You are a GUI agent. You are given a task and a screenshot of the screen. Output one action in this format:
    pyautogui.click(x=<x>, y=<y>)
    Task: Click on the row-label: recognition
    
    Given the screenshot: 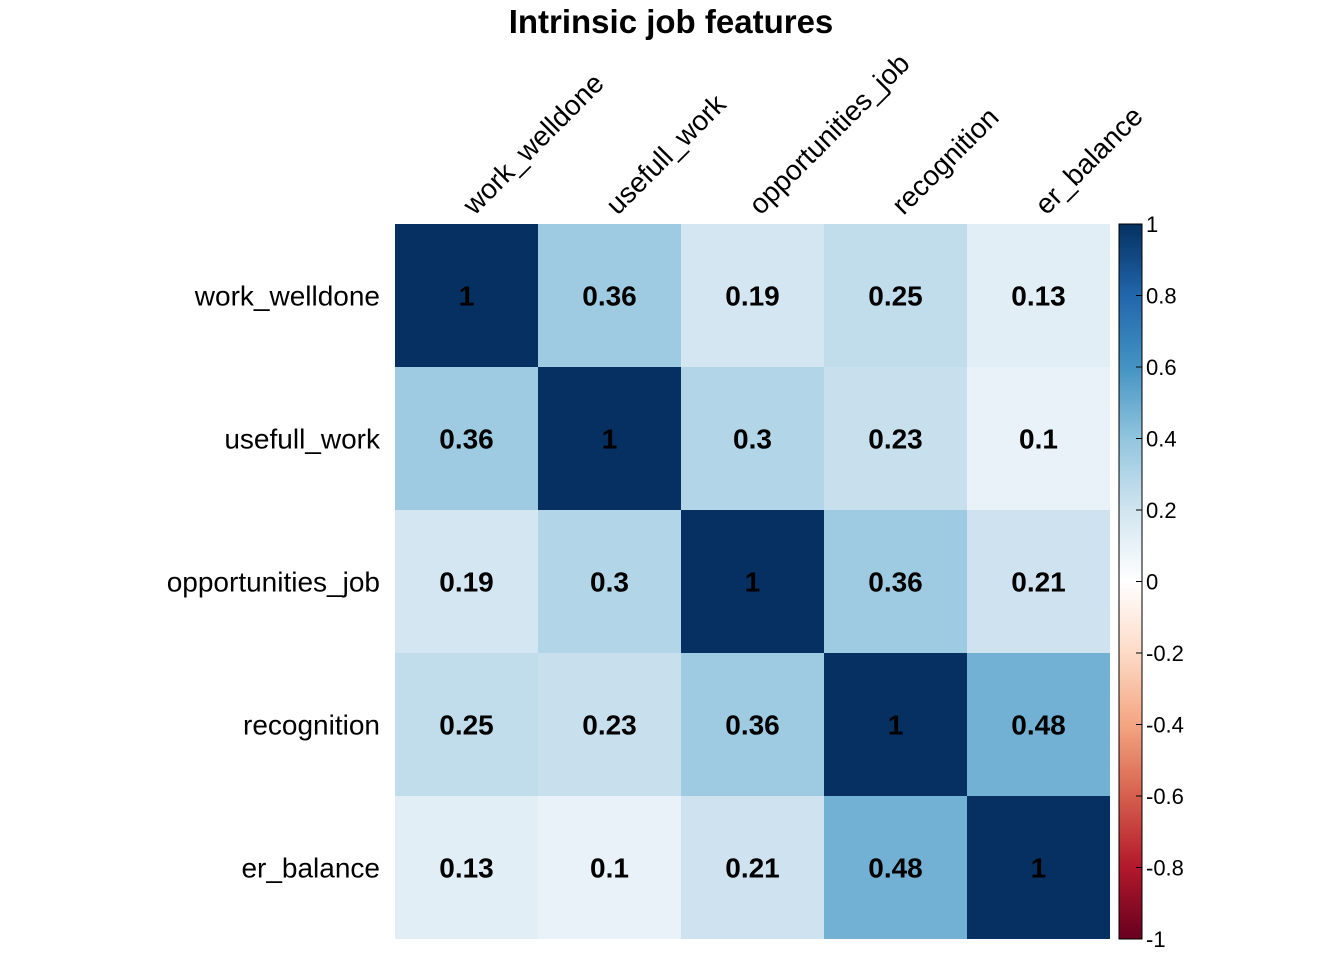 What is the action you would take?
    pyautogui.click(x=311, y=725)
    